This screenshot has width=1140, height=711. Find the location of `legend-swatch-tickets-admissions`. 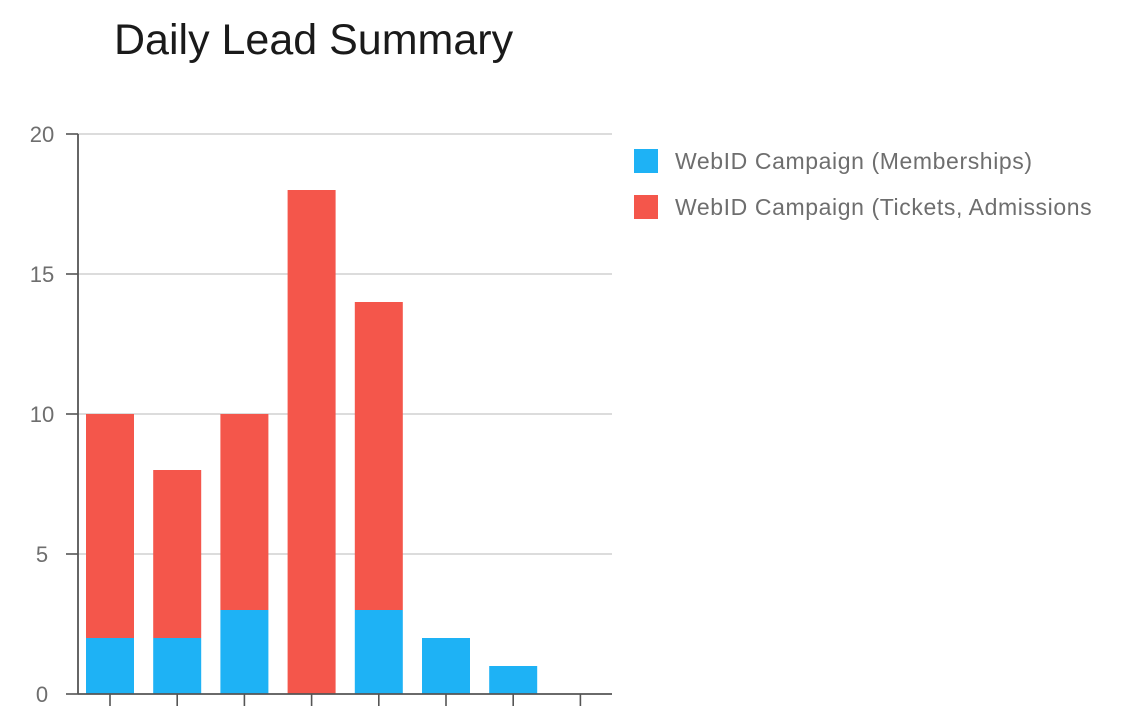

legend-swatch-tickets-admissions is located at coordinates (646, 207).